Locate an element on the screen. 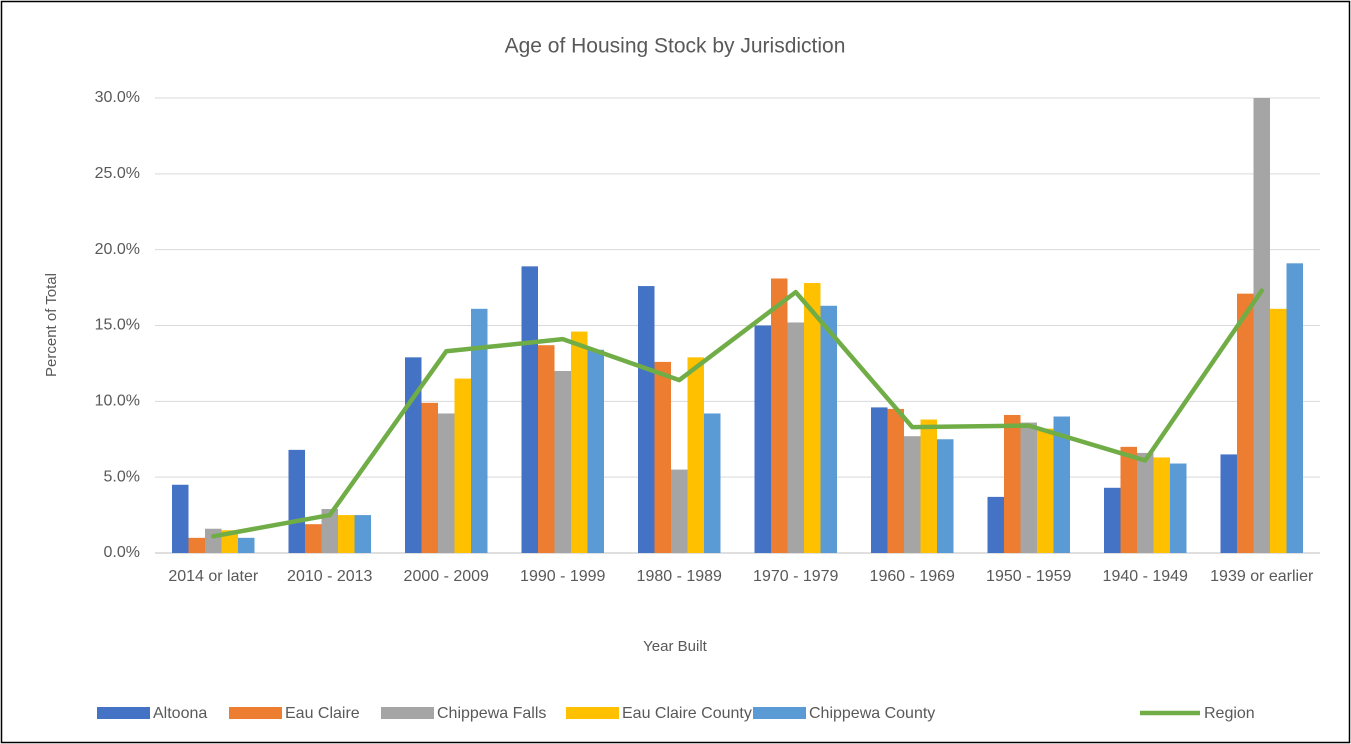 Image resolution: width=1351 pixels, height=744 pixels. legend-label: Chippewa County is located at coordinates (872, 713).